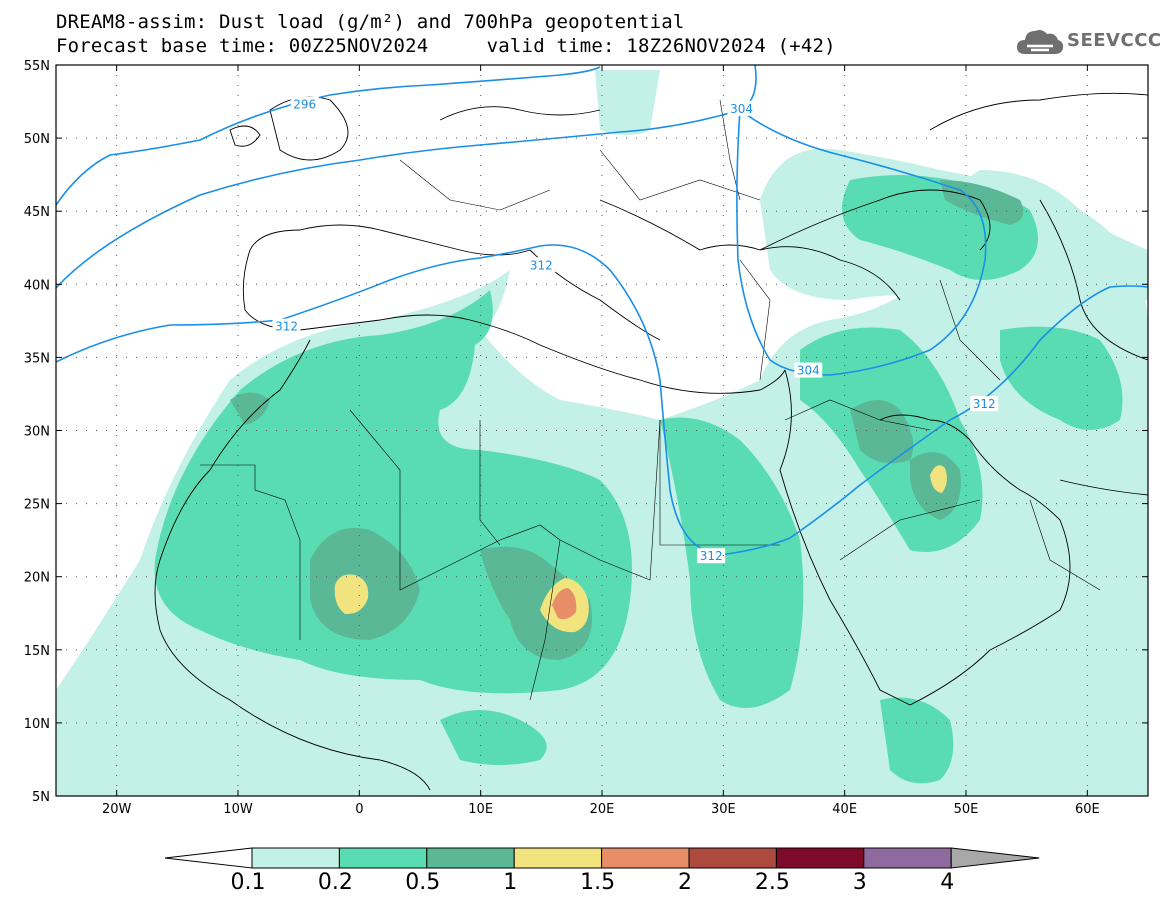  What do you see at coordinates (423, 882) in the screenshot?
I see `colorbar-label: 0.5` at bounding box center [423, 882].